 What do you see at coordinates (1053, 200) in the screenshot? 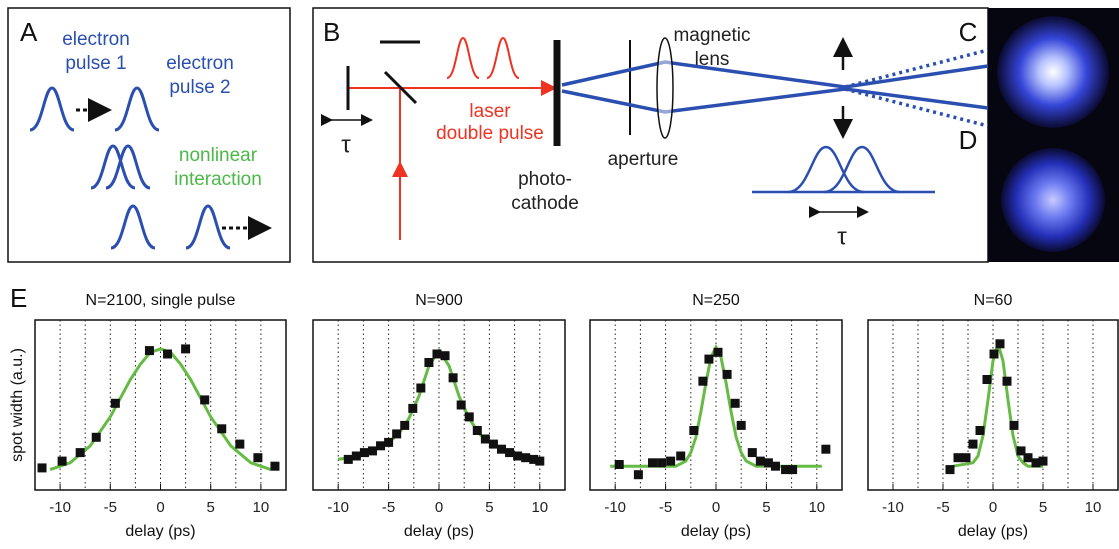
I see `beam-spot` at bounding box center [1053, 200].